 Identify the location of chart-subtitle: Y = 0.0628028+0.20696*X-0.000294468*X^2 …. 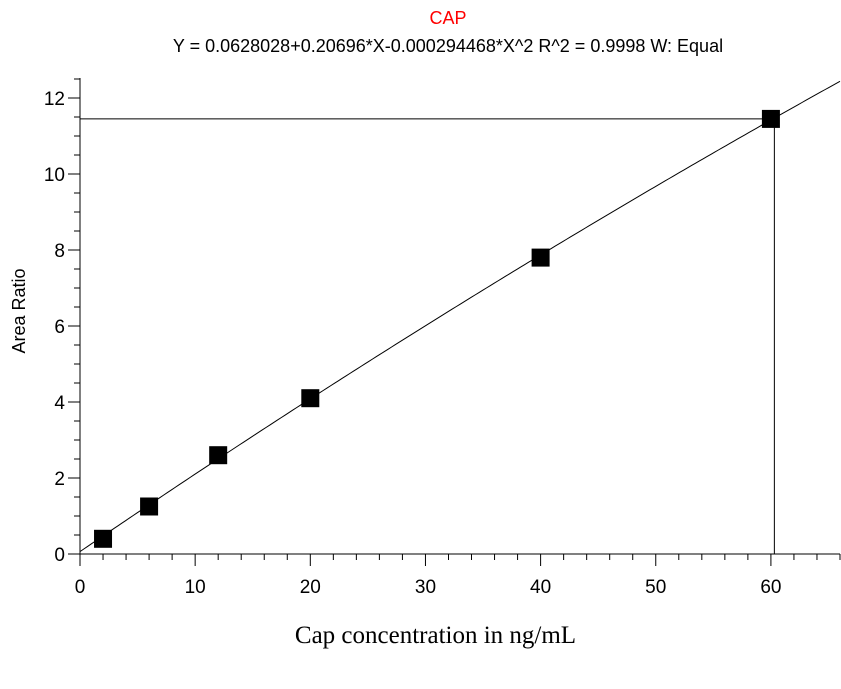
(448, 46).